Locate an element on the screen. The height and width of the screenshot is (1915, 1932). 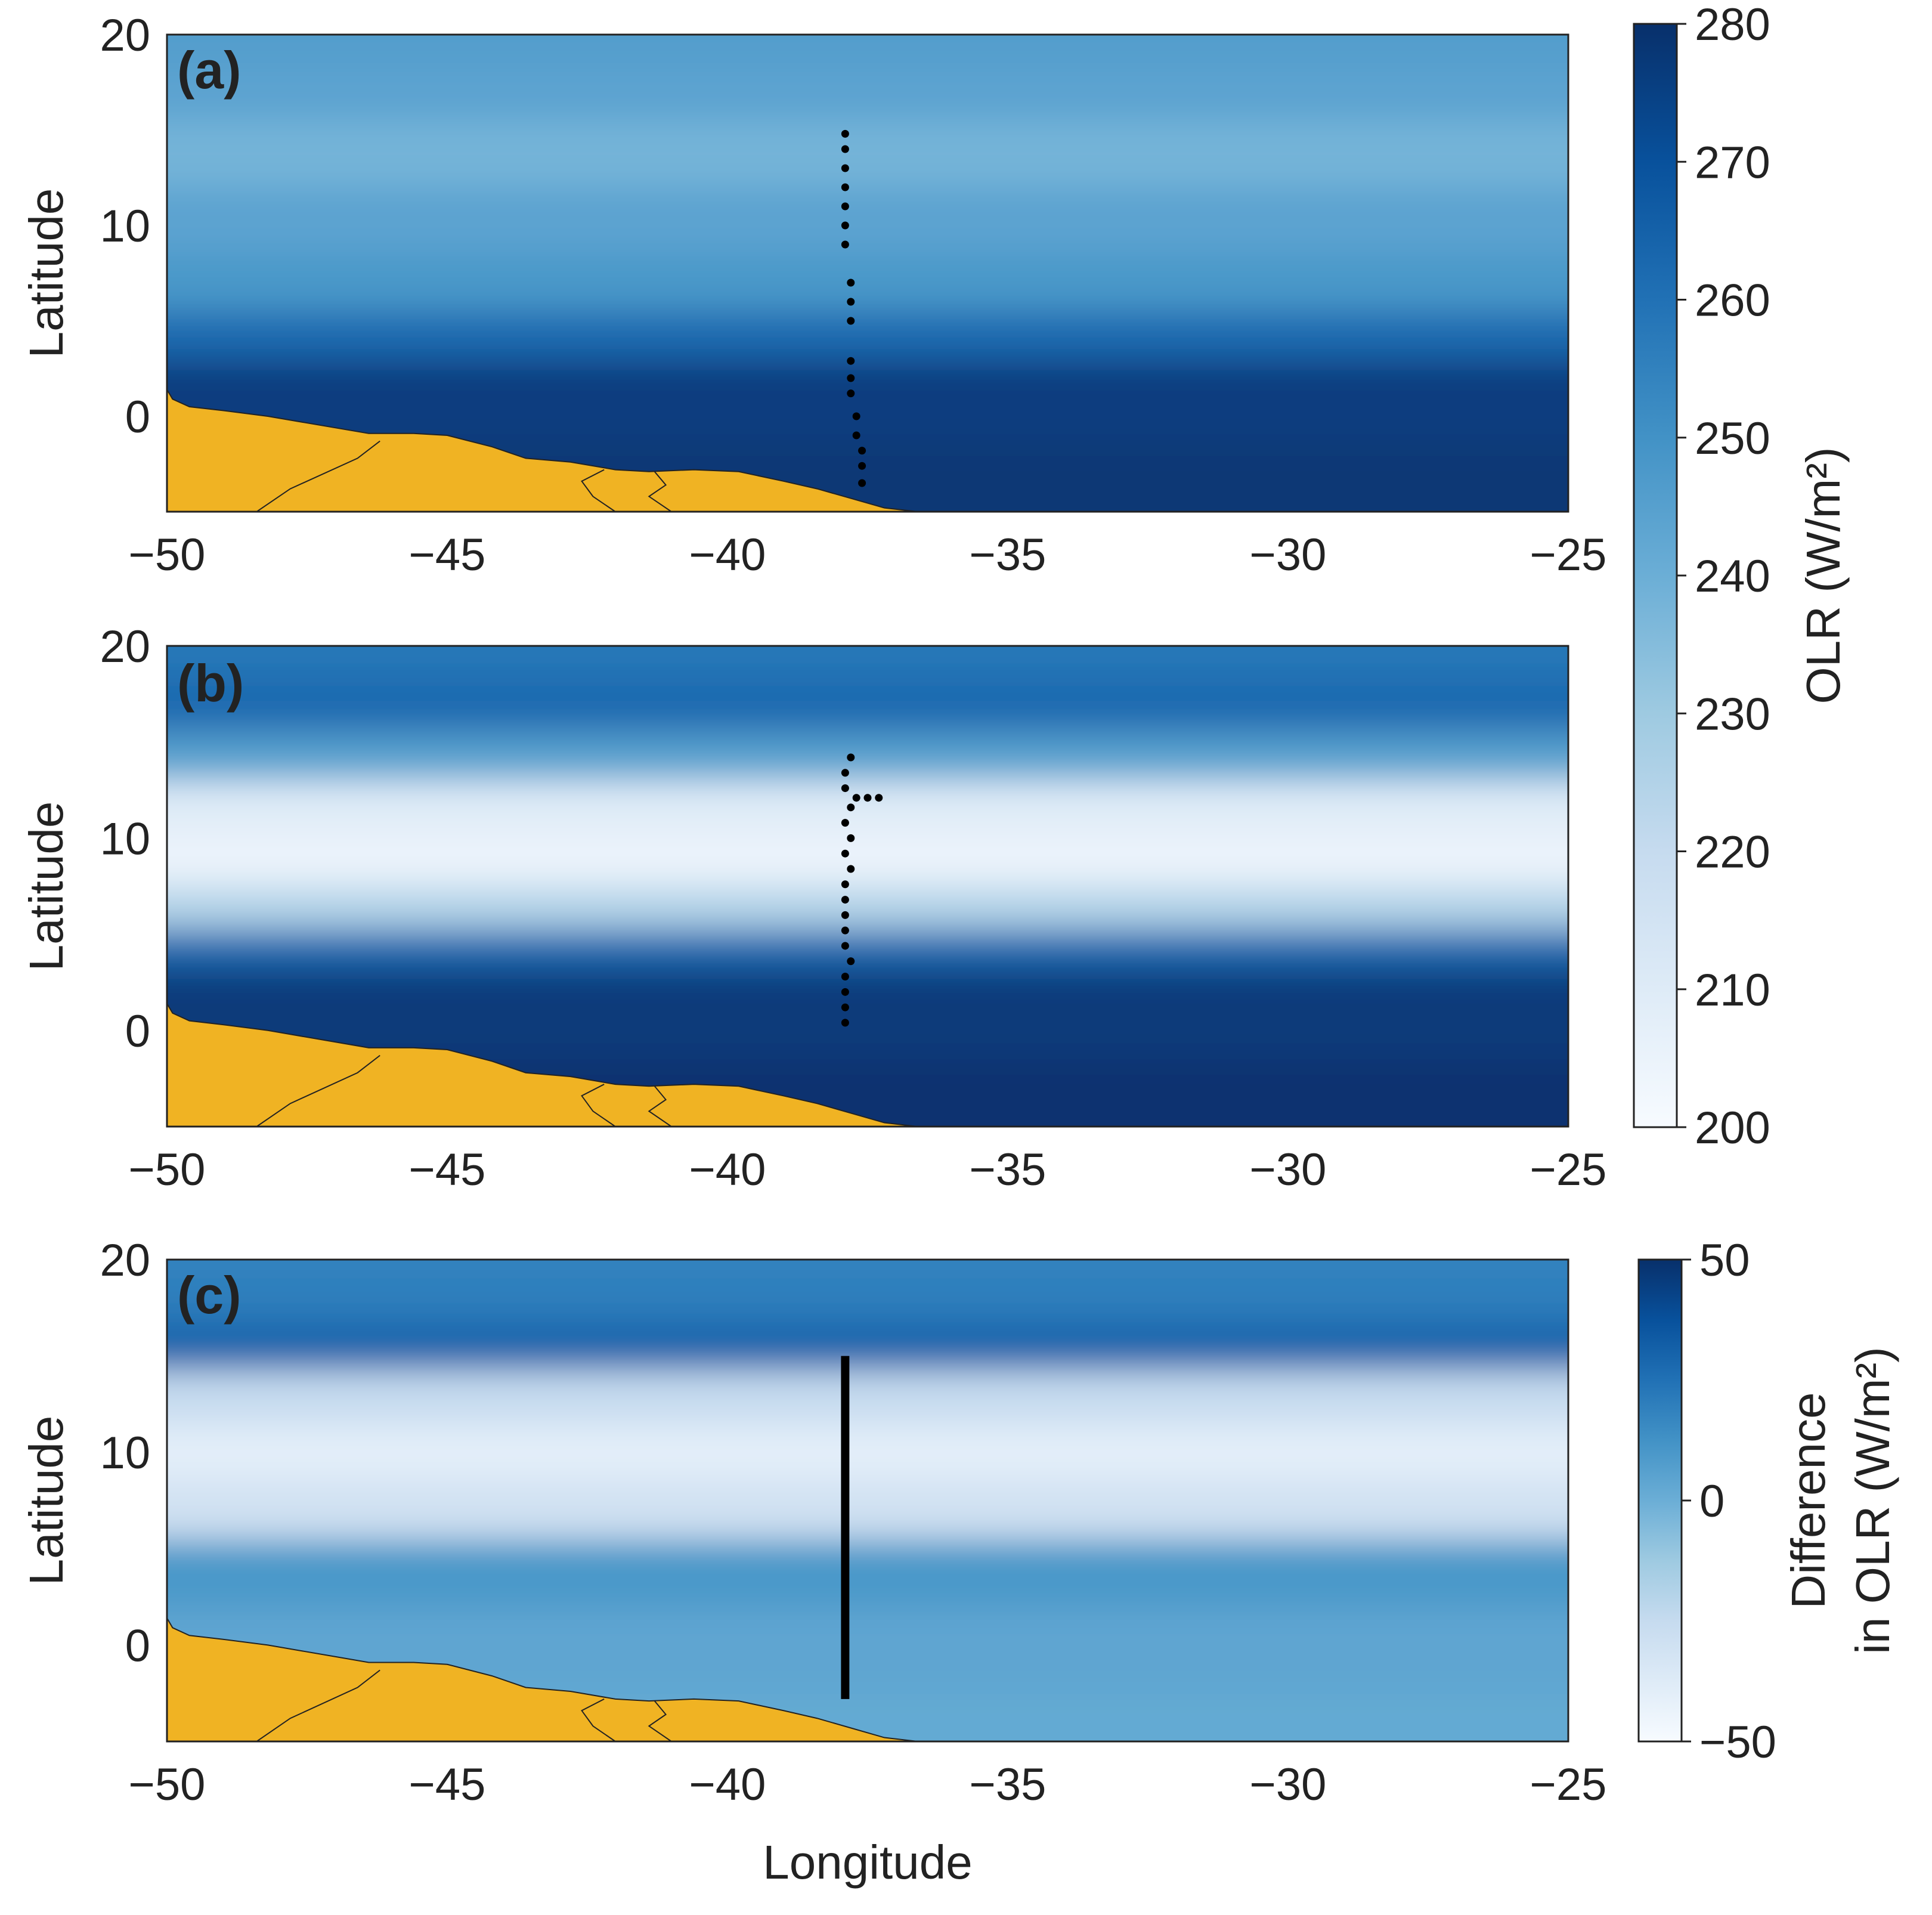
colorbar-olr: 280 270 260 250 240 230 220 210 200 OLR (W/m²) is located at coordinates (1741, 576).